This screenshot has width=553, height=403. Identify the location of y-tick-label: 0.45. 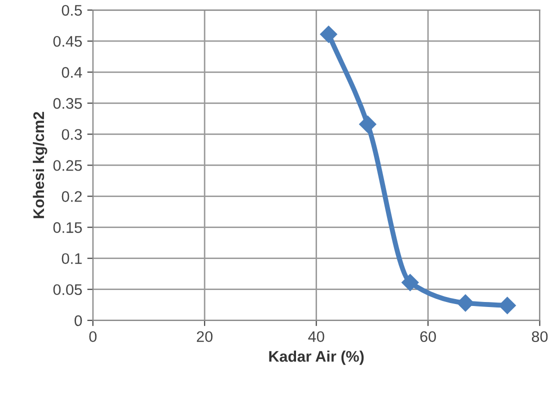
(67, 41).